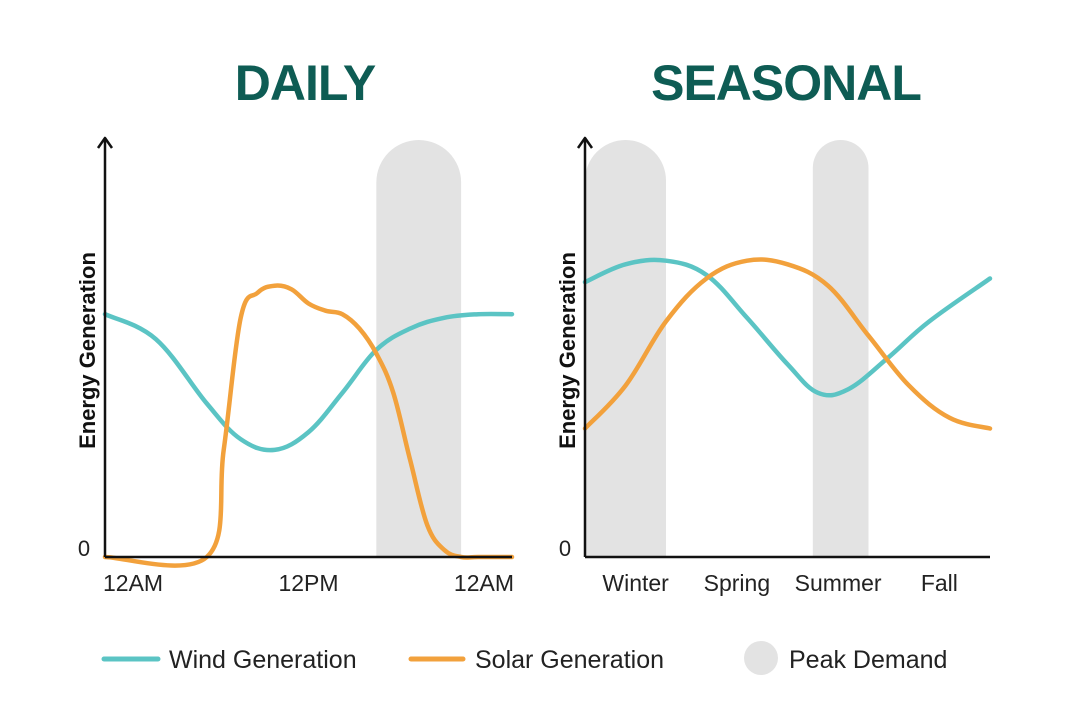 The height and width of the screenshot is (720, 1080). What do you see at coordinates (939, 583) in the screenshot?
I see `x-tick-label: Fall` at bounding box center [939, 583].